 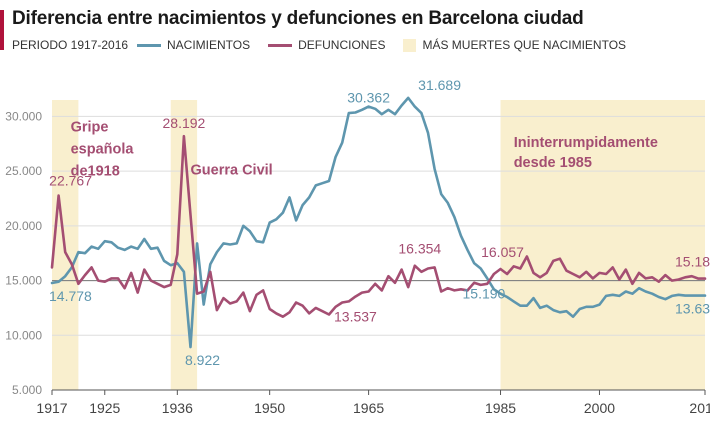 I want to click on data-label-births: 8.922, so click(x=202, y=360).